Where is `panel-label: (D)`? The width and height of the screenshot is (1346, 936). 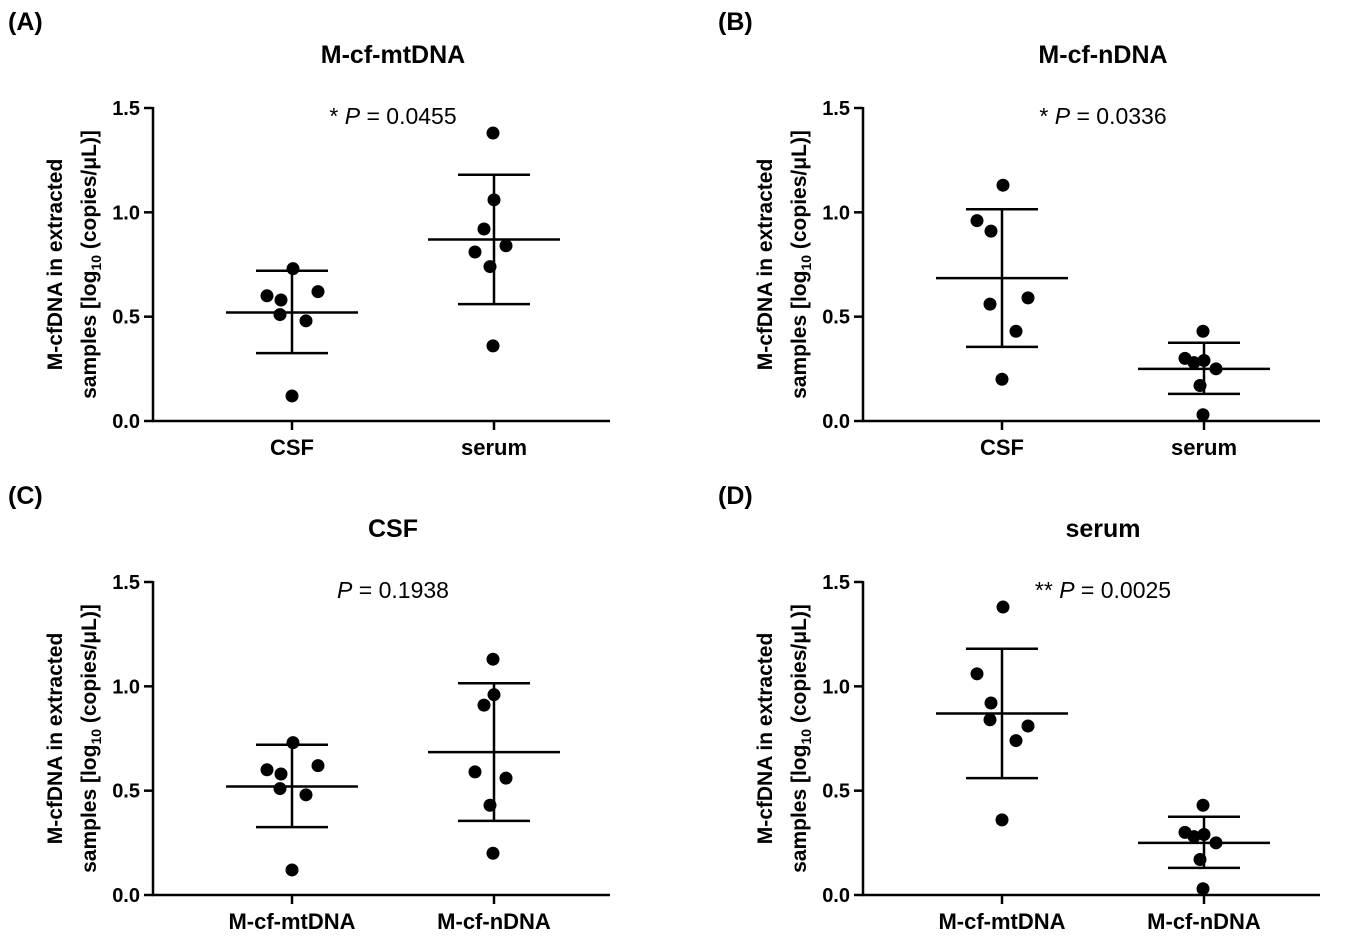
panel-label: (D) is located at coordinates (735, 496).